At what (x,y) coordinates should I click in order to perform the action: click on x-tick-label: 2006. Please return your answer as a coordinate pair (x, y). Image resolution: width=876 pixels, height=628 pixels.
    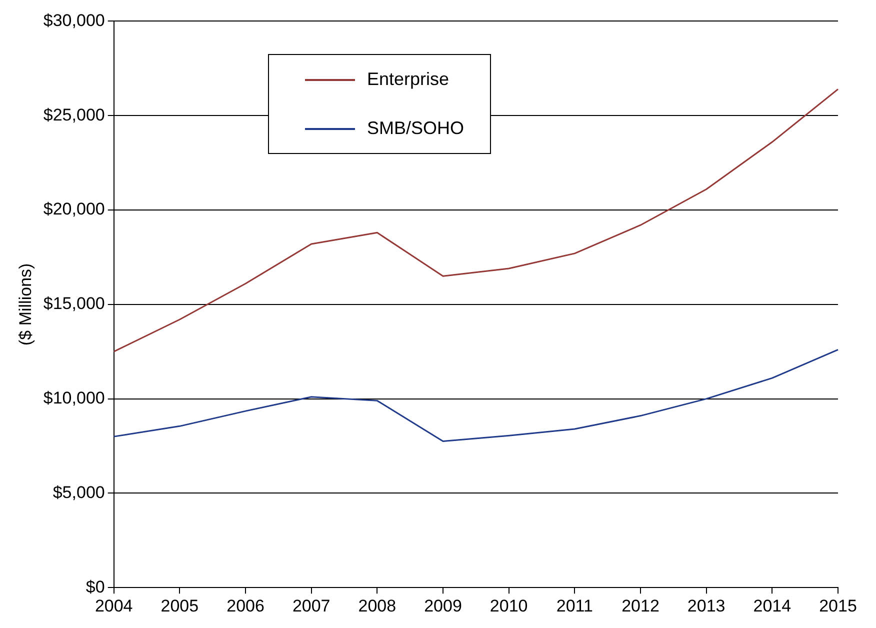
    Looking at the image, I should click on (245, 606).